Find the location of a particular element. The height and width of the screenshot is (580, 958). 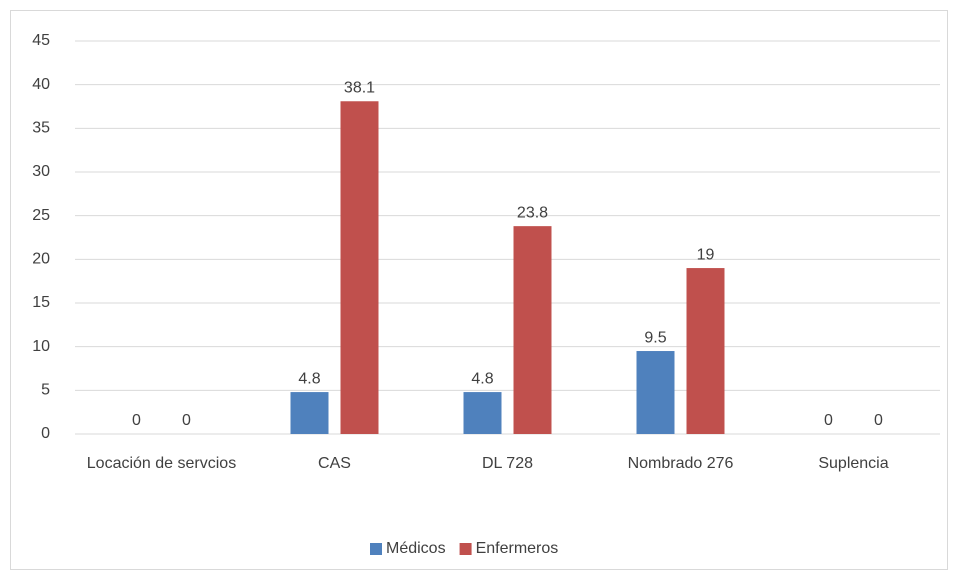

y-tick-label: 40 is located at coordinates (41, 84).